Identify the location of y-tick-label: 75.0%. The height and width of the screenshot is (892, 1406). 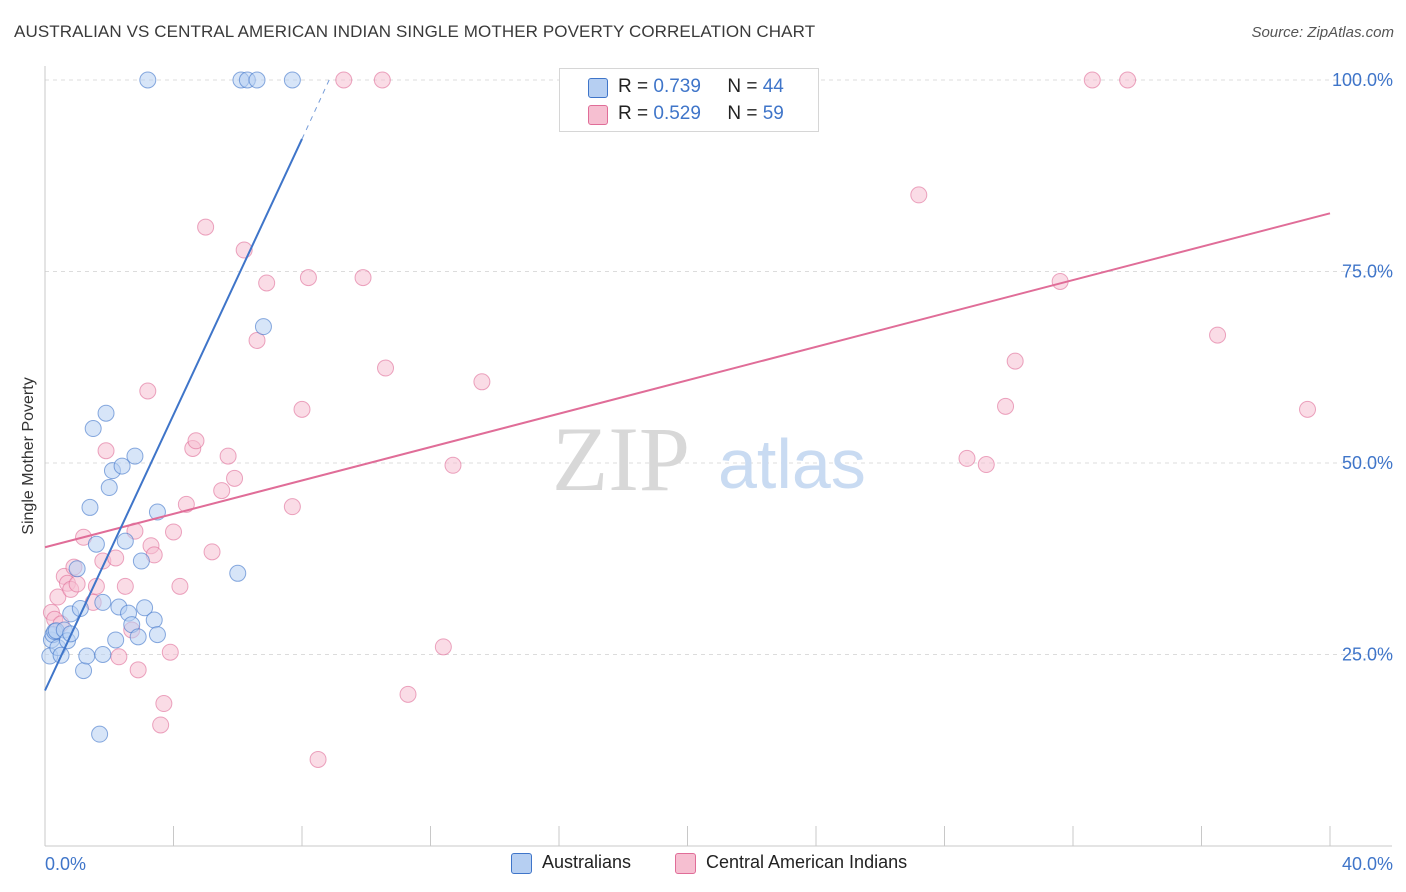
(1367, 272).